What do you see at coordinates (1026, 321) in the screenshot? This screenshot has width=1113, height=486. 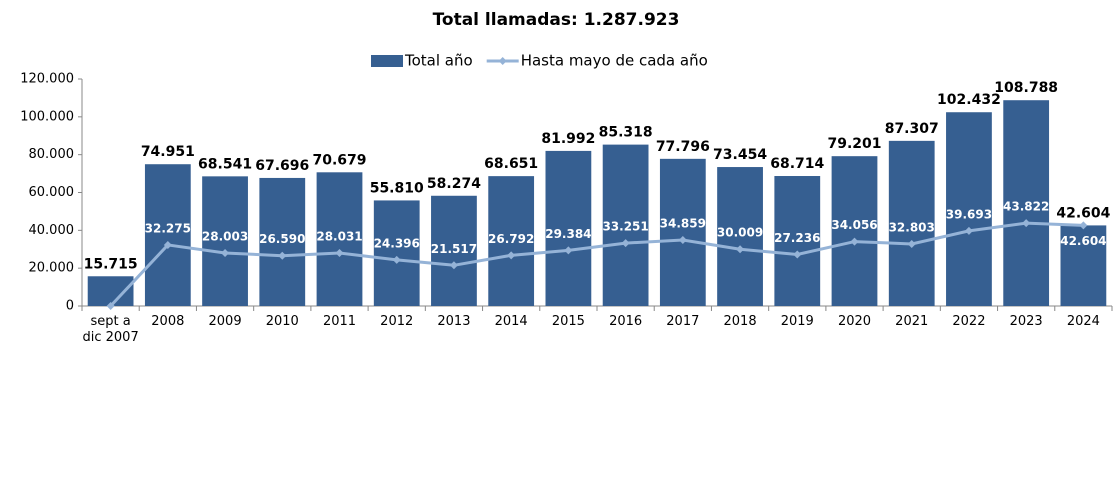 I see `x-tick-label: 2023` at bounding box center [1026, 321].